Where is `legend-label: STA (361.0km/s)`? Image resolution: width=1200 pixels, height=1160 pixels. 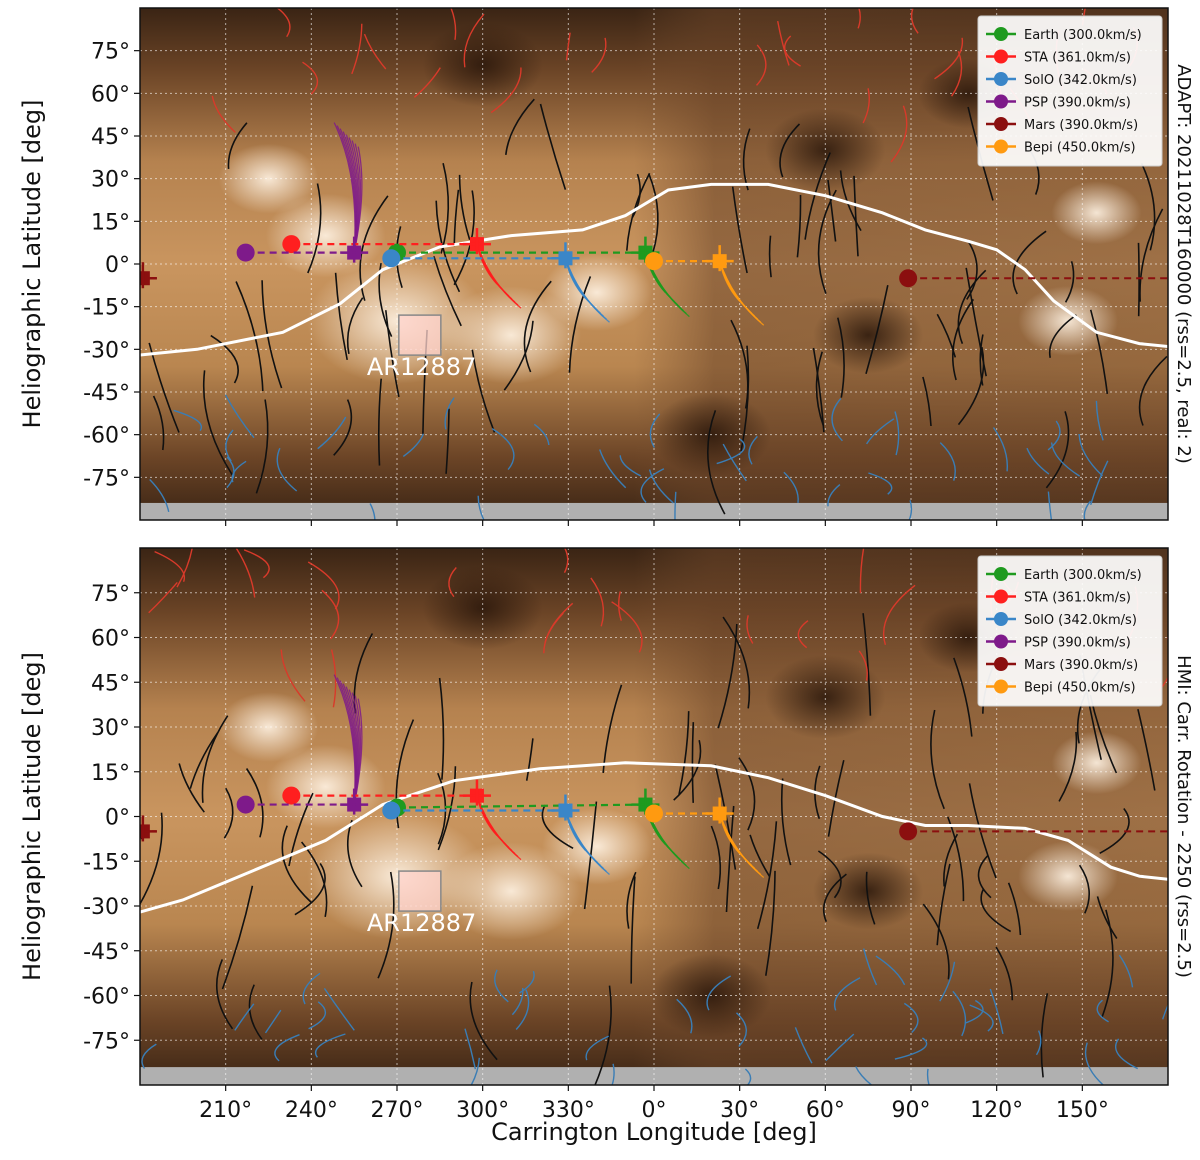 legend-label: STA (361.0km/s) is located at coordinates (1077, 598).